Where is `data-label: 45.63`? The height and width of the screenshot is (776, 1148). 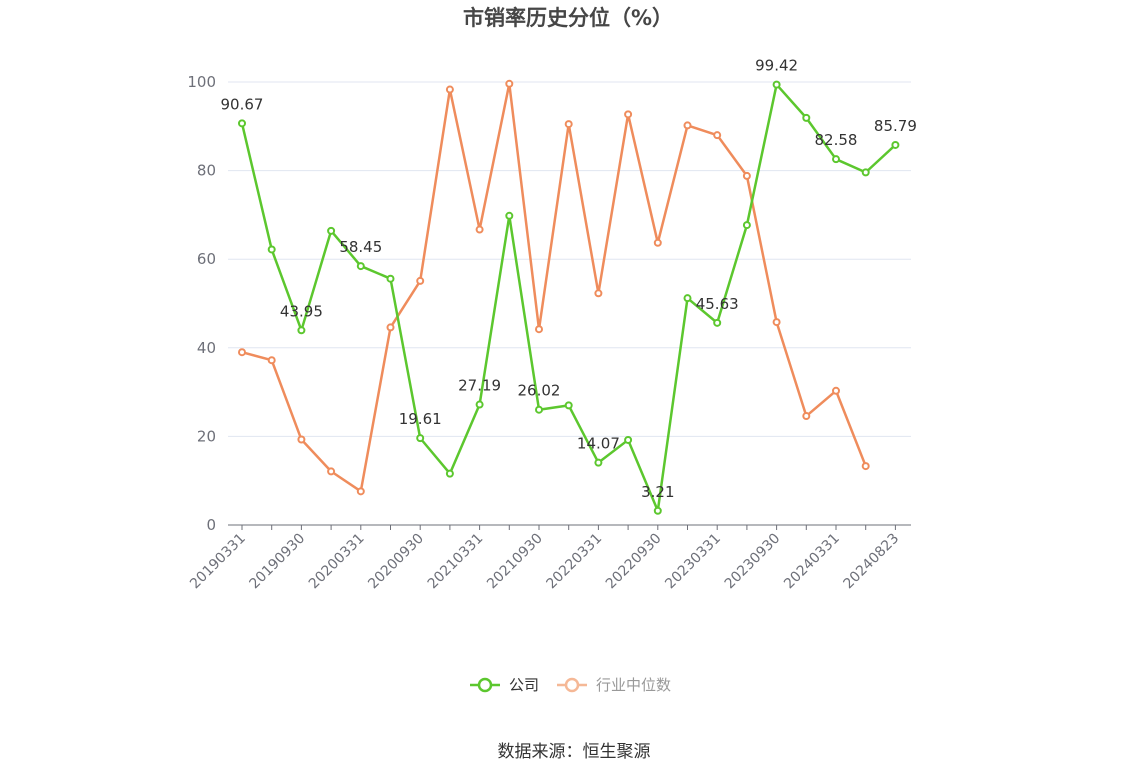 data-label: 45.63 is located at coordinates (717, 304).